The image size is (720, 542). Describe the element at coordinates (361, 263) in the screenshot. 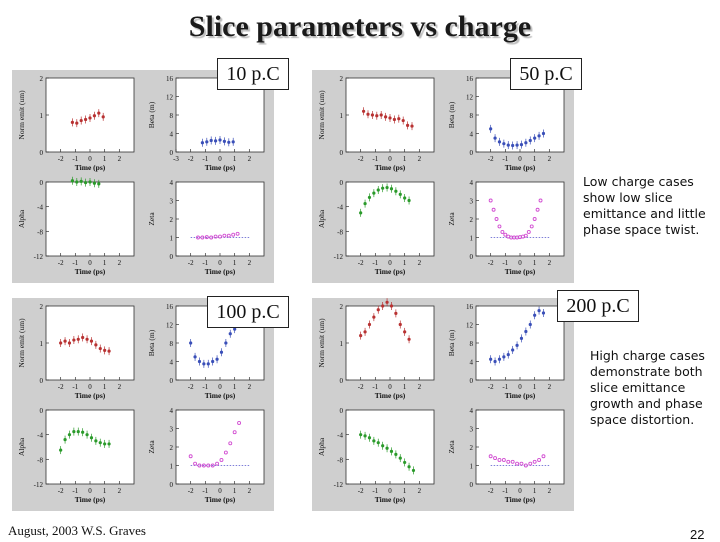

I see `alpha-xtick-label: -2` at that location.